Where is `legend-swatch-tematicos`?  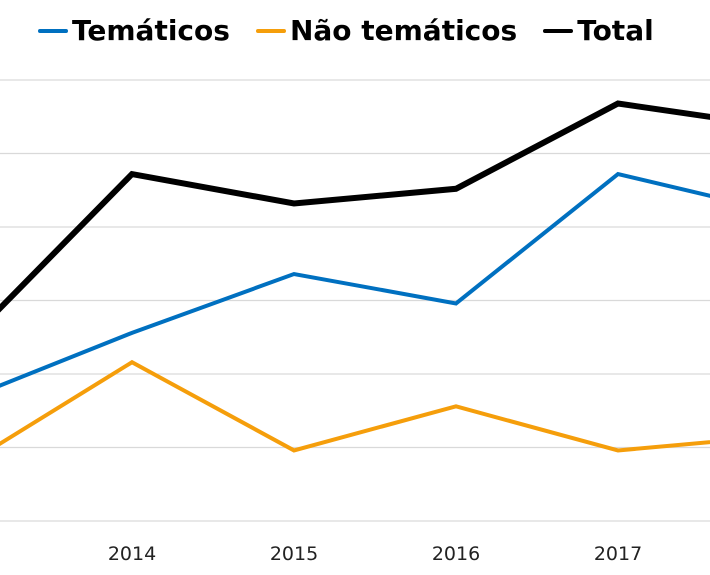 legend-swatch-tematicos is located at coordinates (53, 30).